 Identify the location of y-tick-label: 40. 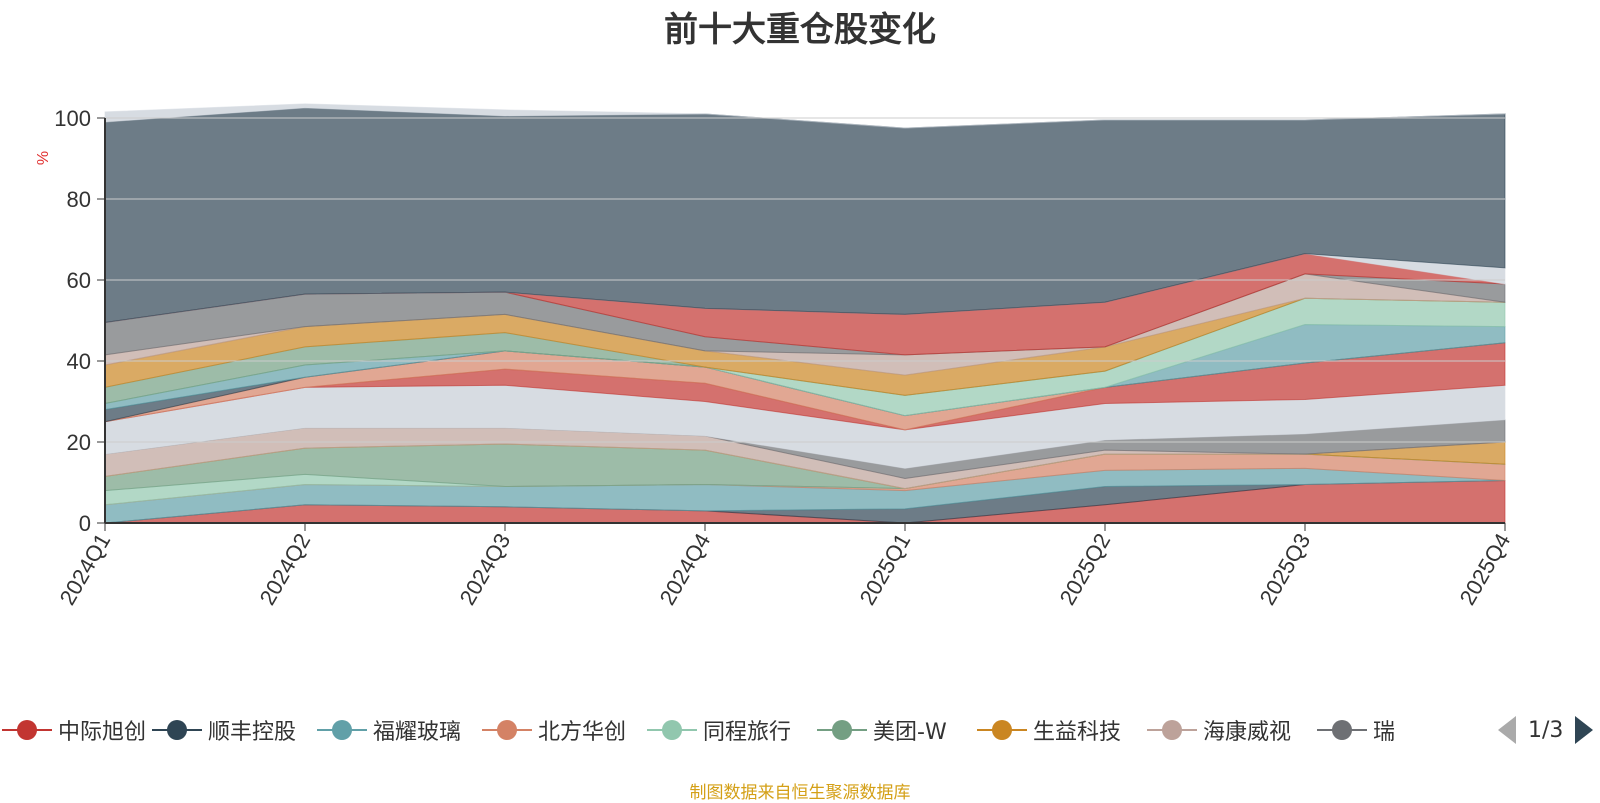
(79, 361).